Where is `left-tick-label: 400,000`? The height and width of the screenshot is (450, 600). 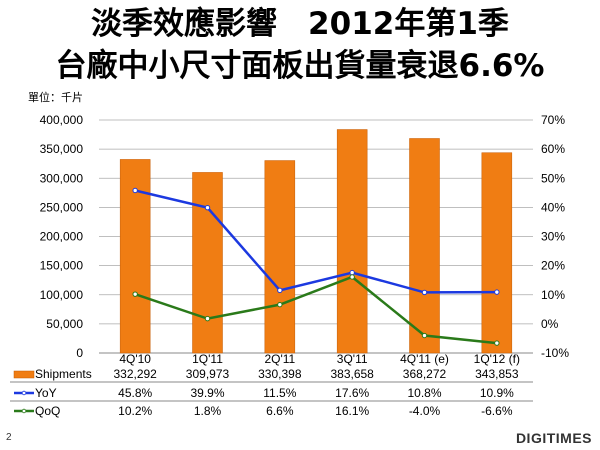 left-tick-label: 400,000 is located at coordinates (62, 120).